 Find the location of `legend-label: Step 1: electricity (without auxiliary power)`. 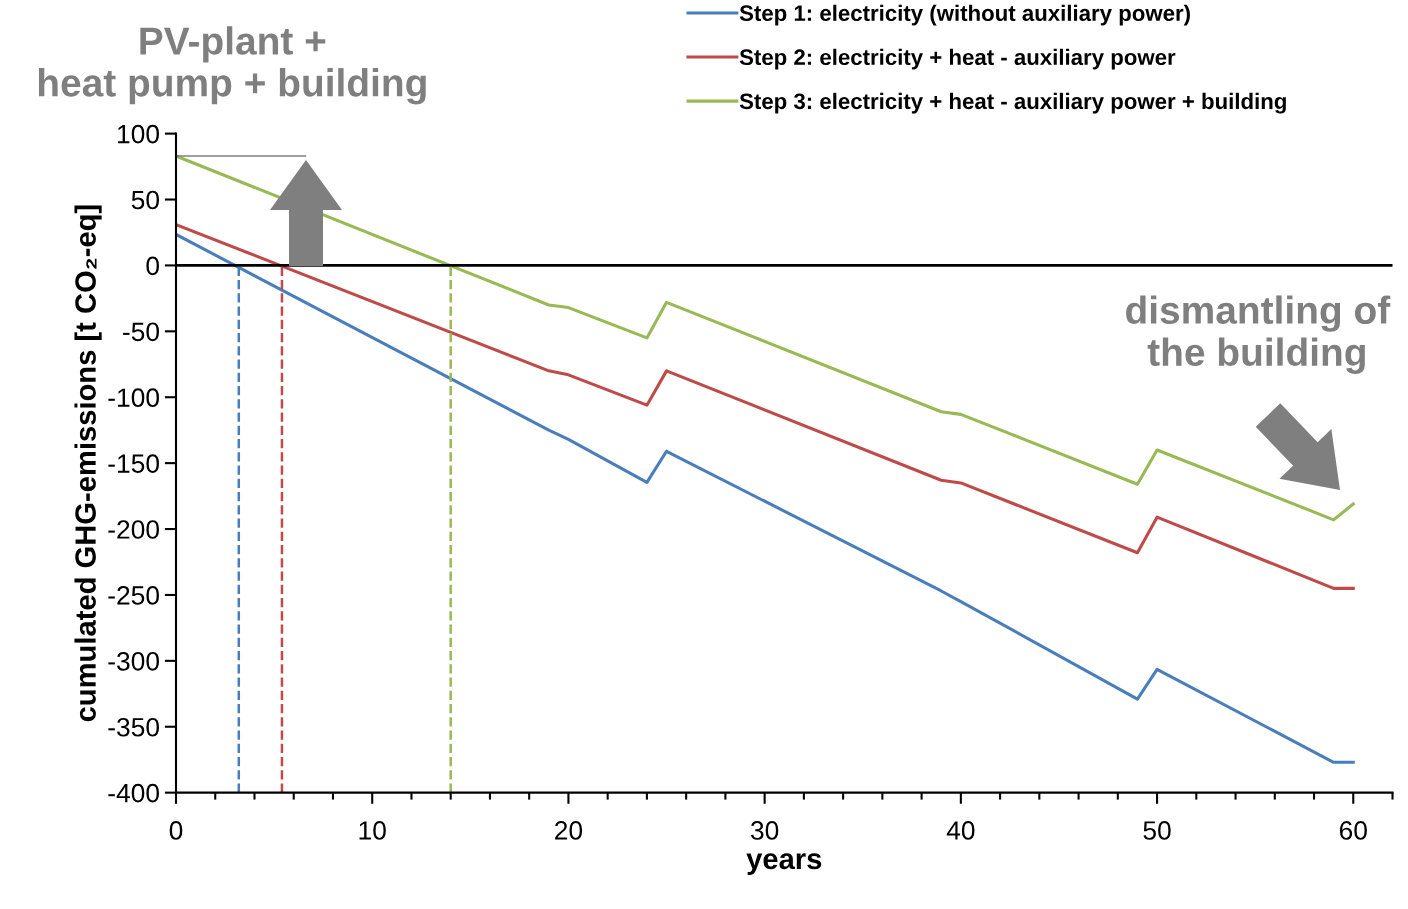

legend-label: Step 1: electricity (without auxiliary power) is located at coordinates (964, 15).